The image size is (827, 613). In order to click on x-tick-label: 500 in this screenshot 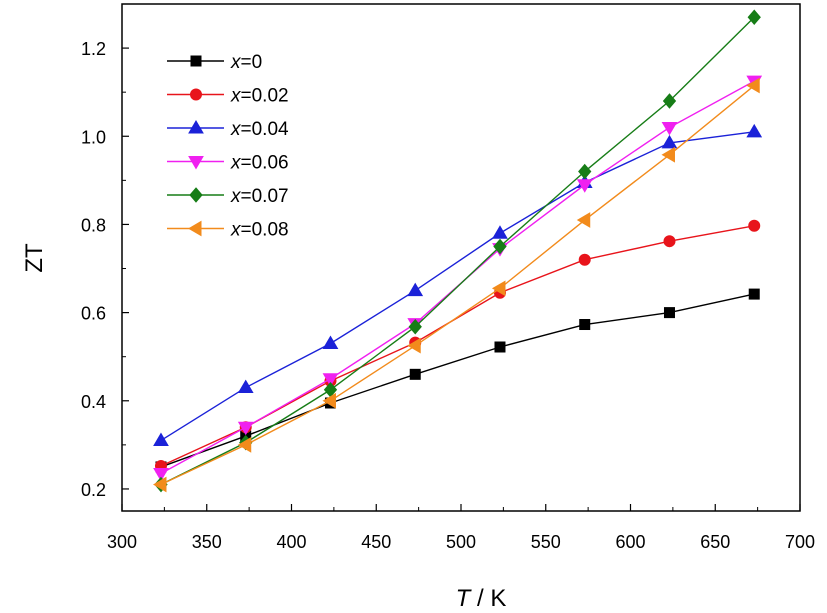, I will do `click(461, 542)`.